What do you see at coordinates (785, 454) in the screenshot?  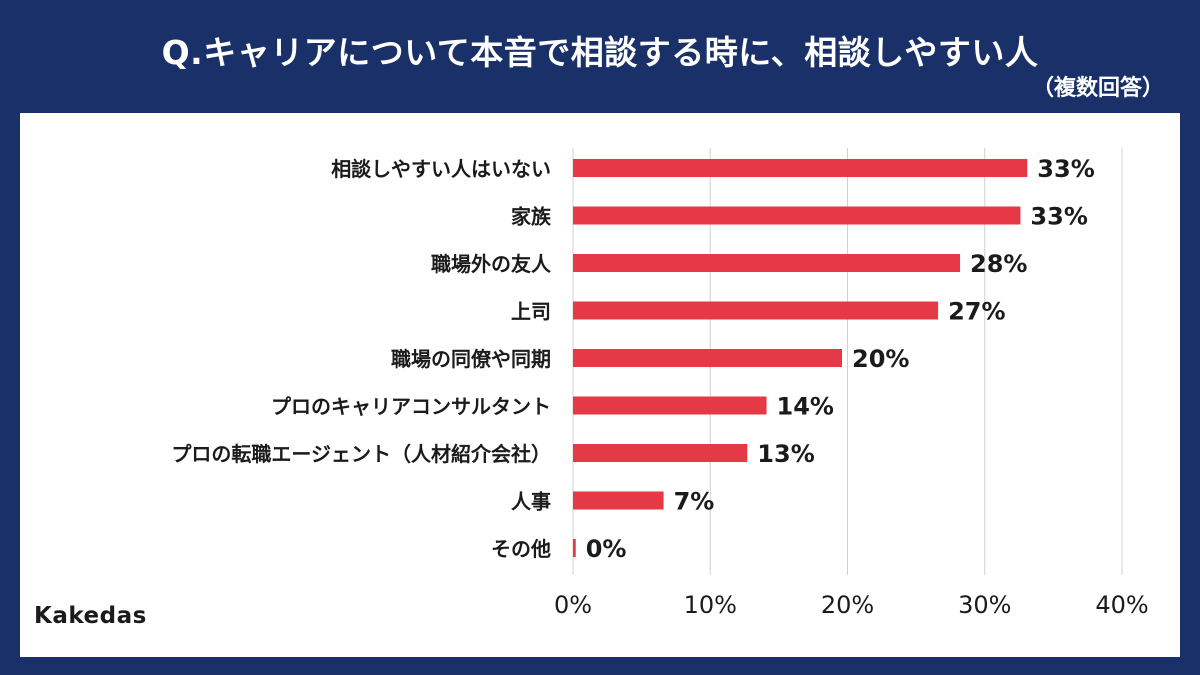 I see `data-label: 13%` at bounding box center [785, 454].